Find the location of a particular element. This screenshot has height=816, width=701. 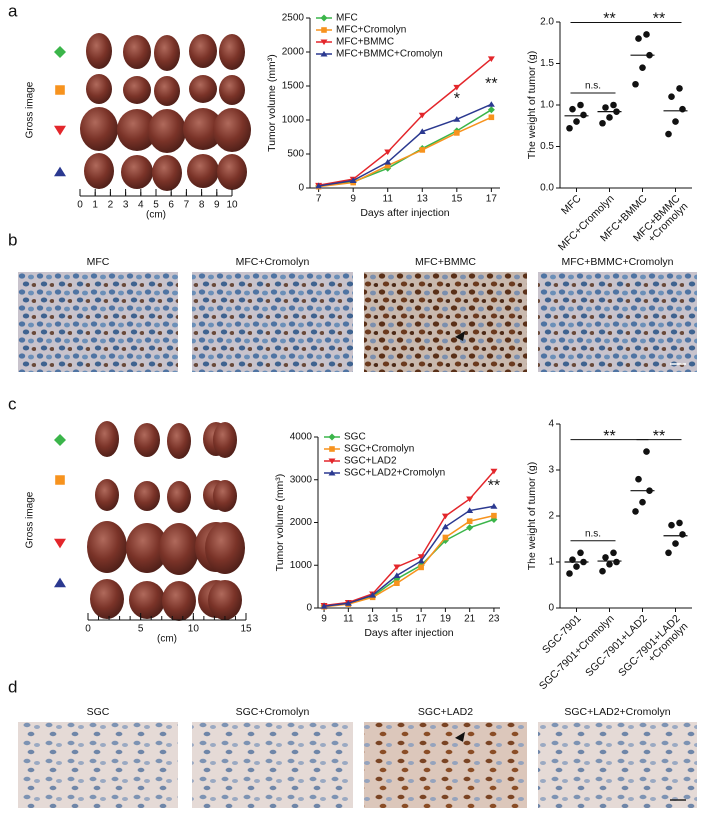

x-tick-label: 17 is located at coordinates (422, 619).